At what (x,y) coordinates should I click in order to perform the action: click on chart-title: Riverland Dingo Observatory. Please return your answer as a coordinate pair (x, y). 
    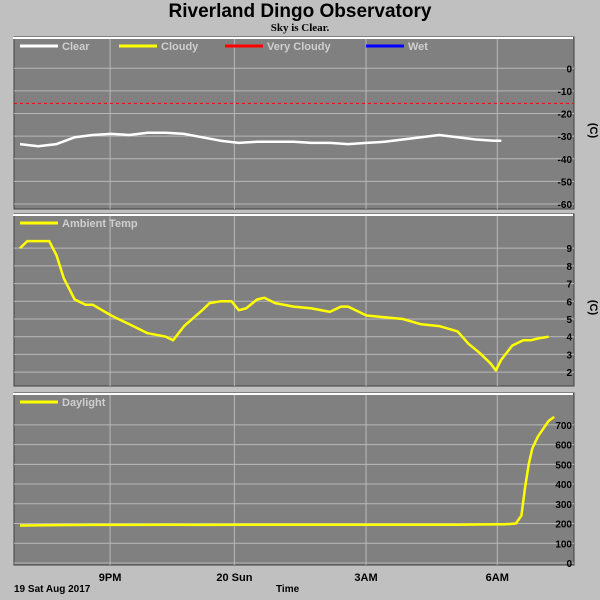
    Looking at the image, I should click on (300, 11).